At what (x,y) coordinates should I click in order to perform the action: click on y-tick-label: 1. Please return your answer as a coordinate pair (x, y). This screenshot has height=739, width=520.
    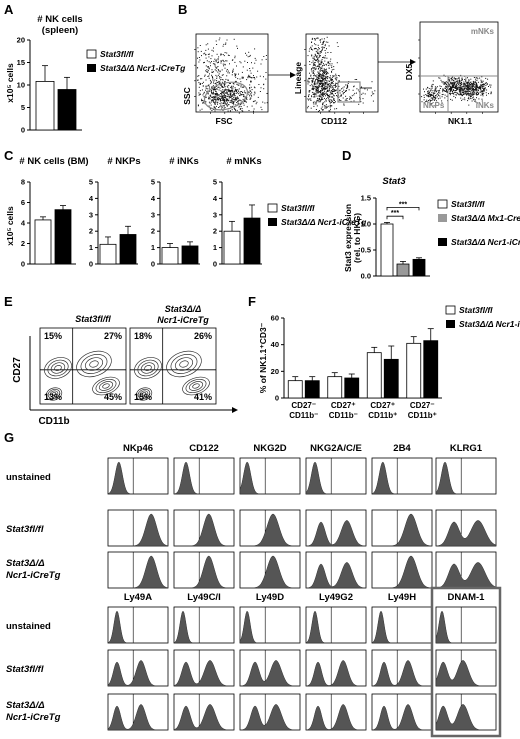
    Looking at the image, I should click on (215, 247).